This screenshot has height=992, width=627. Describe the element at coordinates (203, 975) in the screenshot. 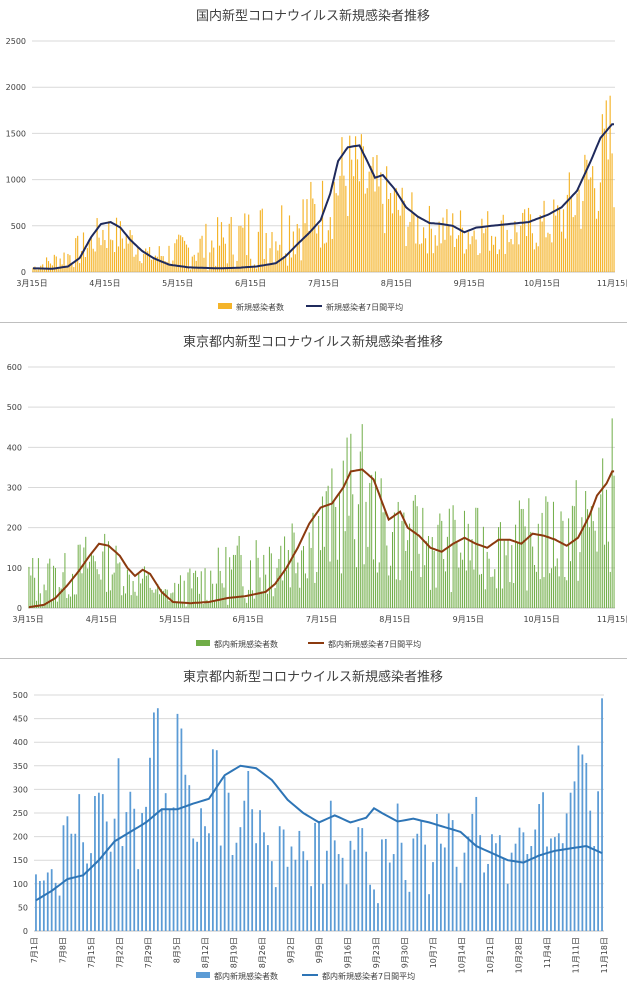

I see `legend-swatch-bars` at that location.